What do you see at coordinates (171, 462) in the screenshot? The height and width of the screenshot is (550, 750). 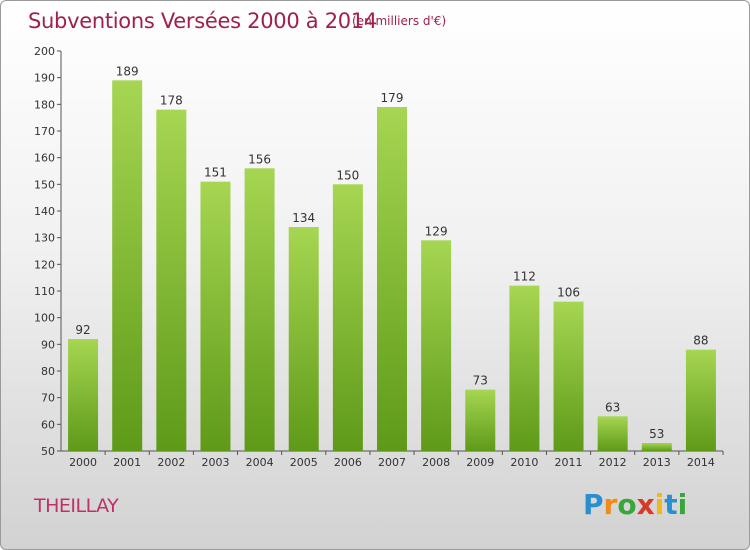 I see `x-tick-label: 2002` at bounding box center [171, 462].